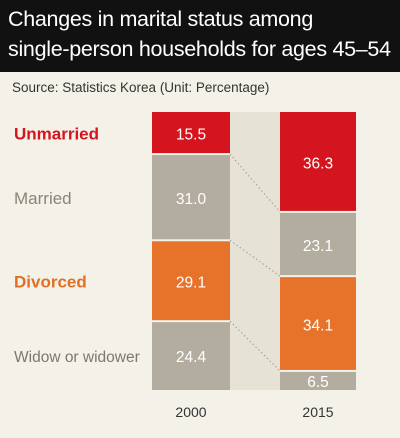 The width and height of the screenshot is (400, 438). I want to click on data-label: 36.3, so click(318, 163).